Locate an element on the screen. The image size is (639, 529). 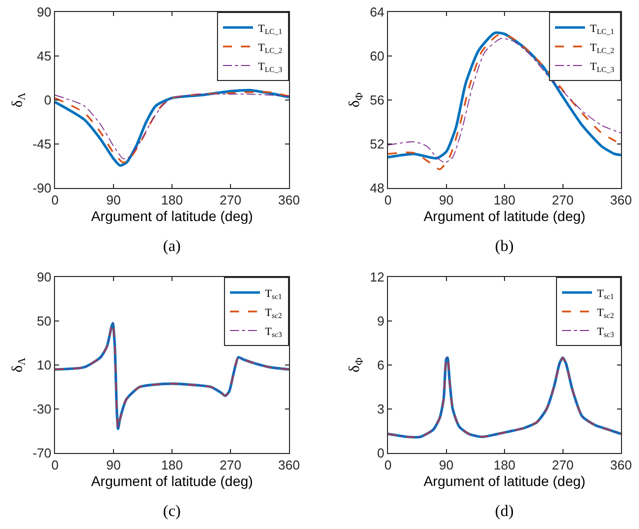
y-tick-label: -45 is located at coordinates (42, 144).